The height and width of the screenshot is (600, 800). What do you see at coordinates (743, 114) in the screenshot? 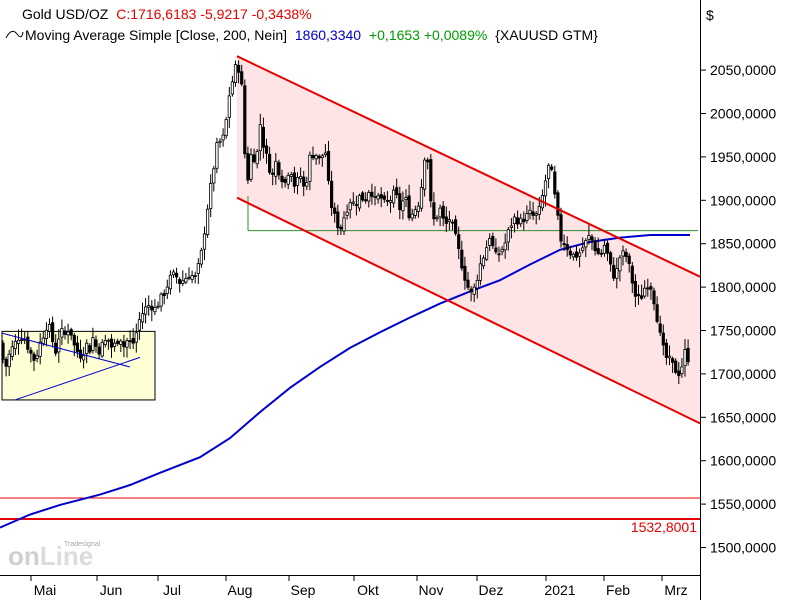
I see `y-tick-label: 2000,0000` at bounding box center [743, 114].